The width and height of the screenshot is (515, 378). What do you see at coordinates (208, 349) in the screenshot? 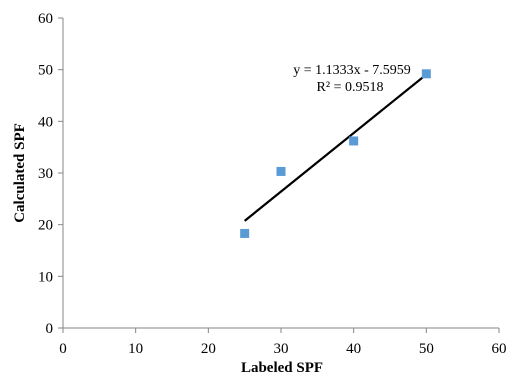
I see `x-tick-label: 20` at bounding box center [208, 349].